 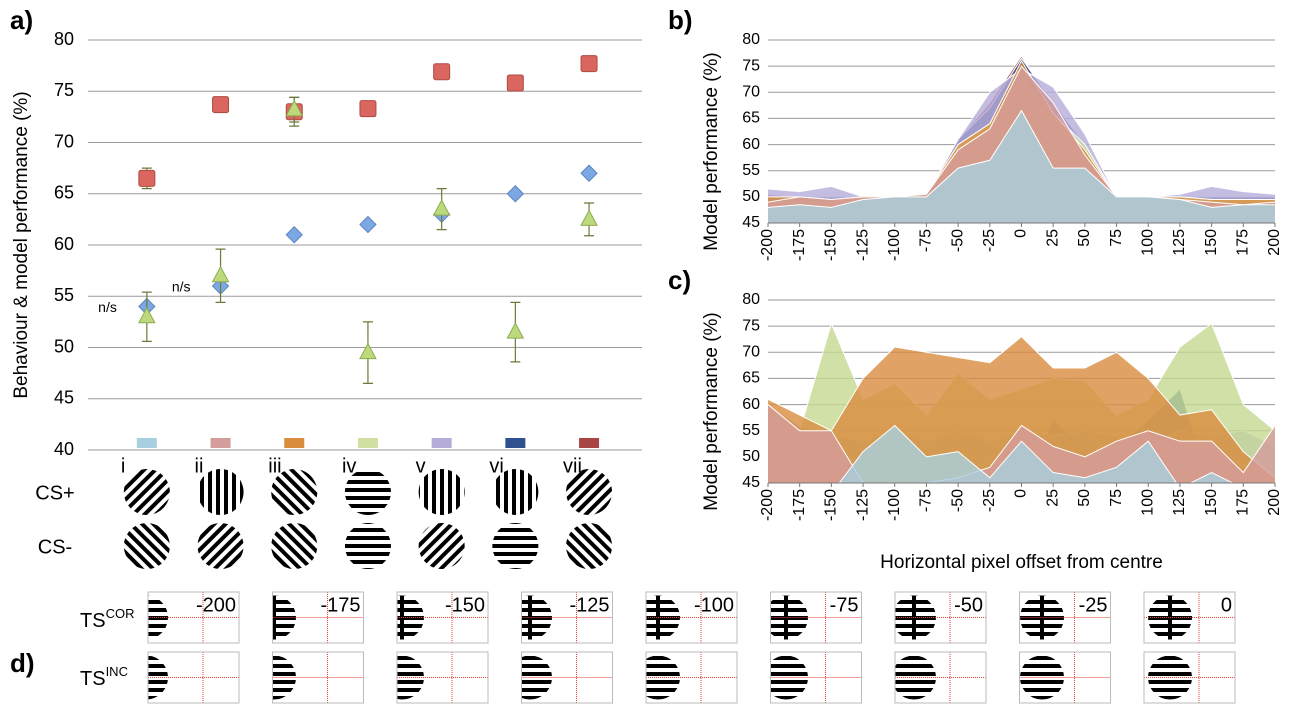 What do you see at coordinates (120, 613) in the screenshot?
I see `row-sup: COR` at bounding box center [120, 613].